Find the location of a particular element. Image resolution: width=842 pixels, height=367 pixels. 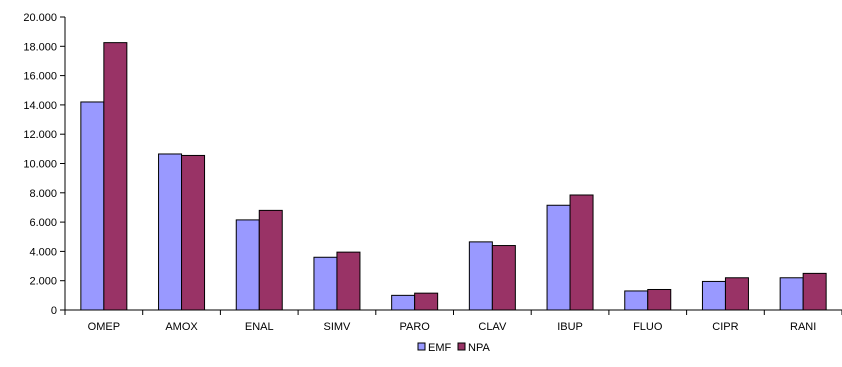

x-tick-label: FLUO is located at coordinates (648, 327).